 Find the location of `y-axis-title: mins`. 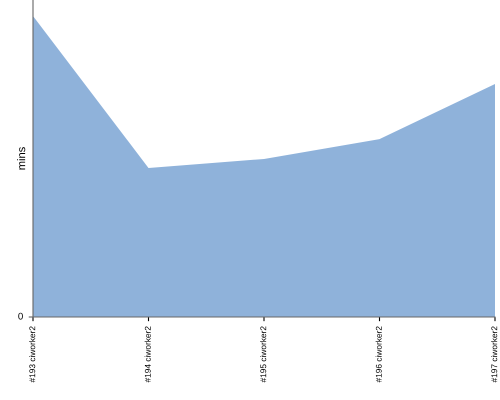

y-axis-title: mins is located at coordinates (21, 158).